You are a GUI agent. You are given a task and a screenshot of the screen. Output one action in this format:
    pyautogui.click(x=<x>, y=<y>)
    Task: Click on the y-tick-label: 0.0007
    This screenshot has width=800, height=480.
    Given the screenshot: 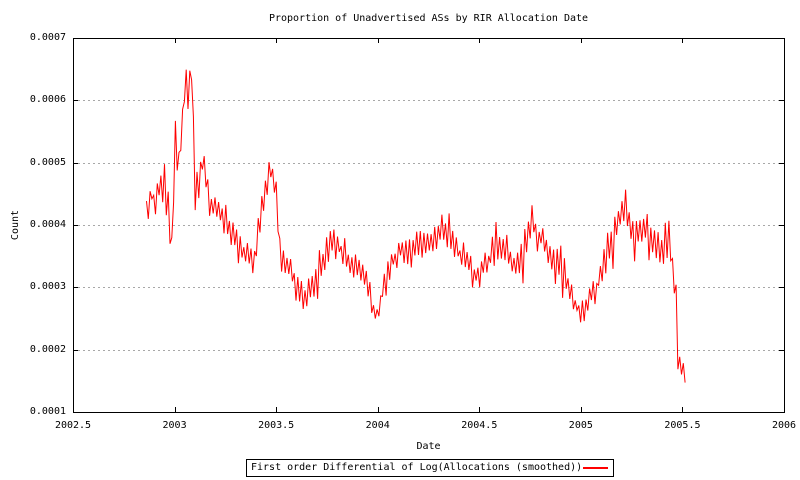 What is the action you would take?
    pyautogui.click(x=47, y=37)
    